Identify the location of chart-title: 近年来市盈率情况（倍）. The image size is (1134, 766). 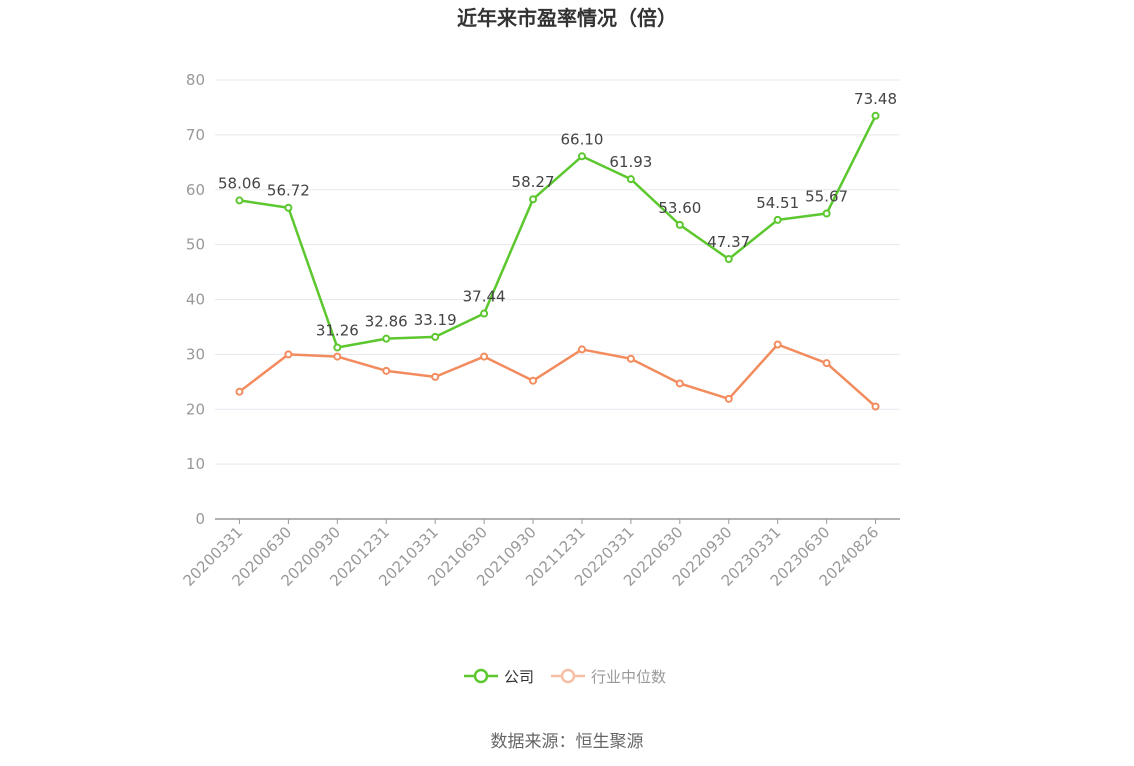
(567, 18).